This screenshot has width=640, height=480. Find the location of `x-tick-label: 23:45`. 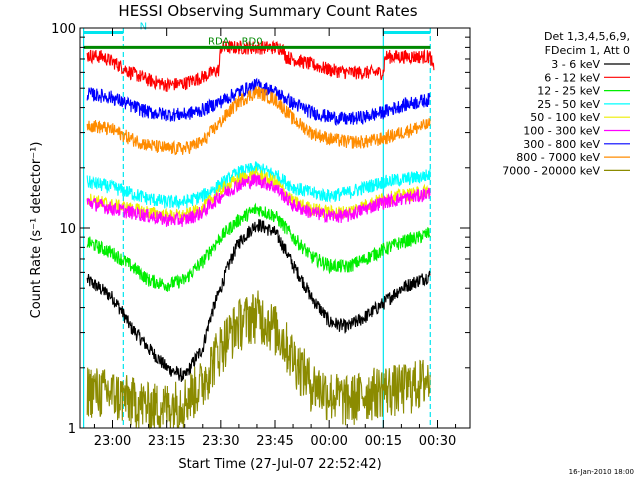

x-tick-label: 23:45 is located at coordinates (274, 441).